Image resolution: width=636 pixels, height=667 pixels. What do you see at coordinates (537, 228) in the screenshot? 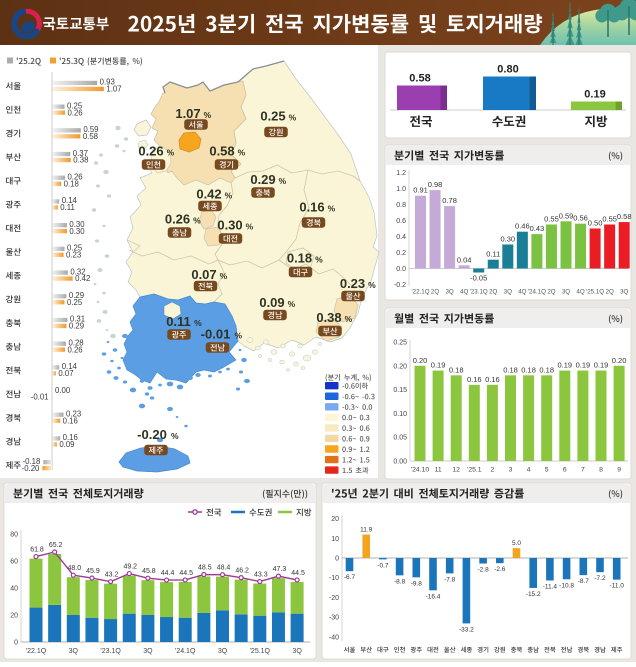
I see `svg-text: 0.43` at bounding box center [537, 228].